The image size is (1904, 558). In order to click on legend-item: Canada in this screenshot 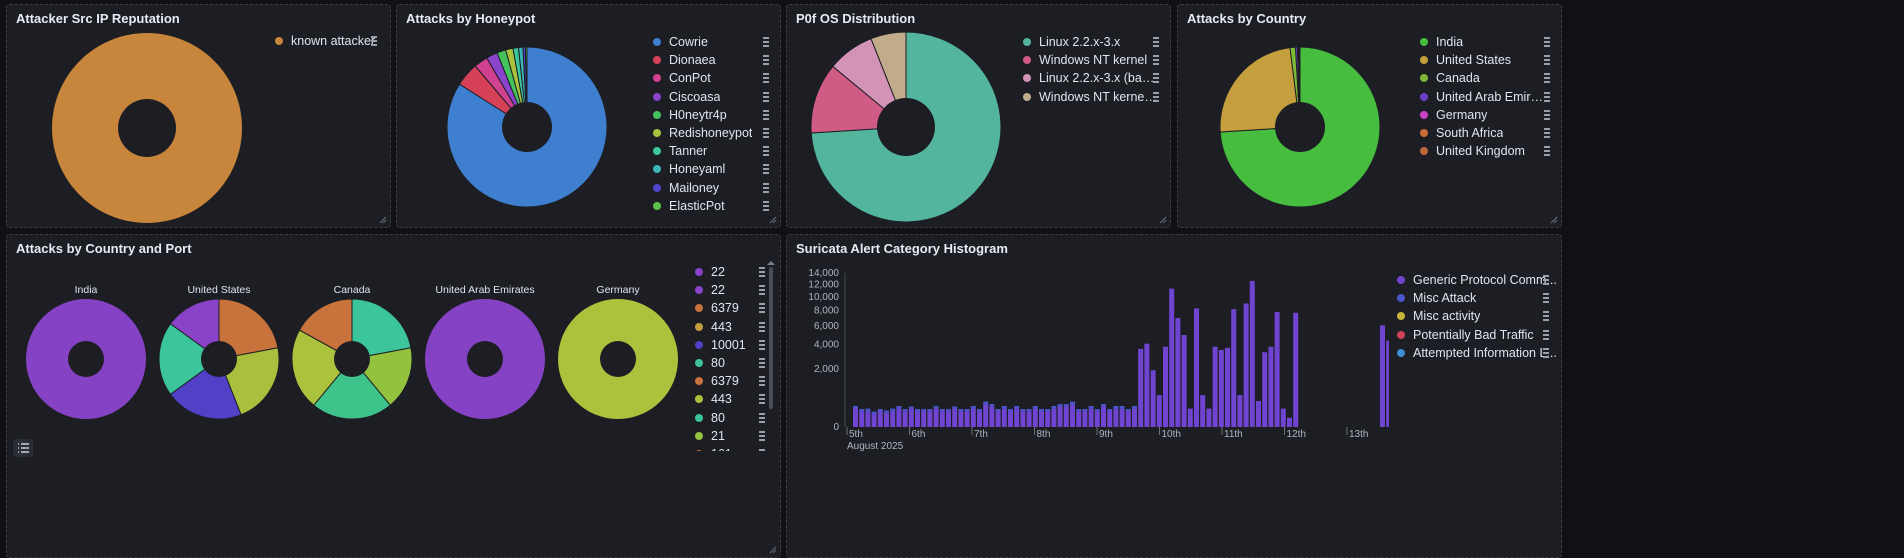, I will do `click(1450, 78)`.